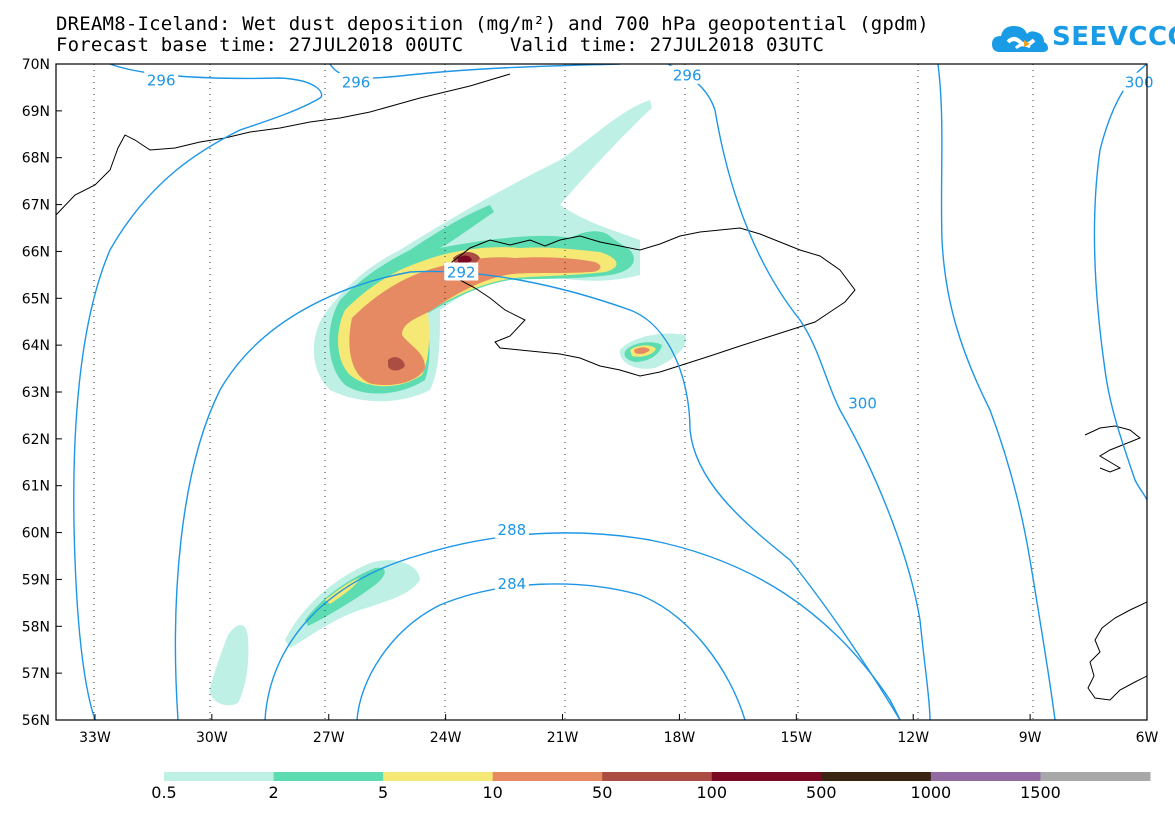  What do you see at coordinates (796, 738) in the screenshot?
I see `longitude-label: 15W` at bounding box center [796, 738].